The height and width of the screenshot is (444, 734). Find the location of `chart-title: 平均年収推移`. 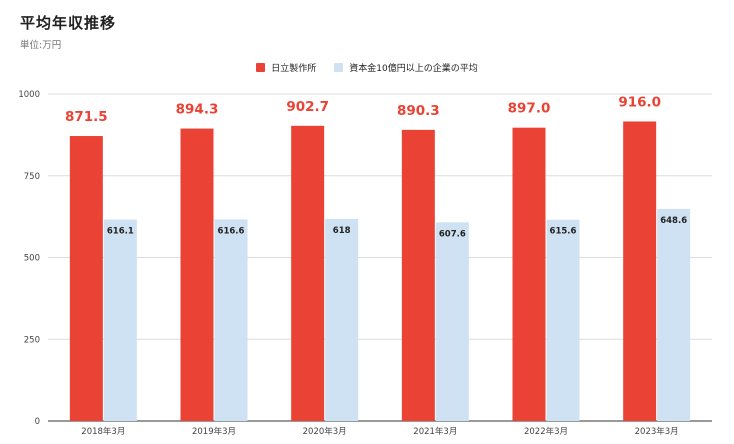

chart-title: 平均年収推移 is located at coordinates (68, 23).